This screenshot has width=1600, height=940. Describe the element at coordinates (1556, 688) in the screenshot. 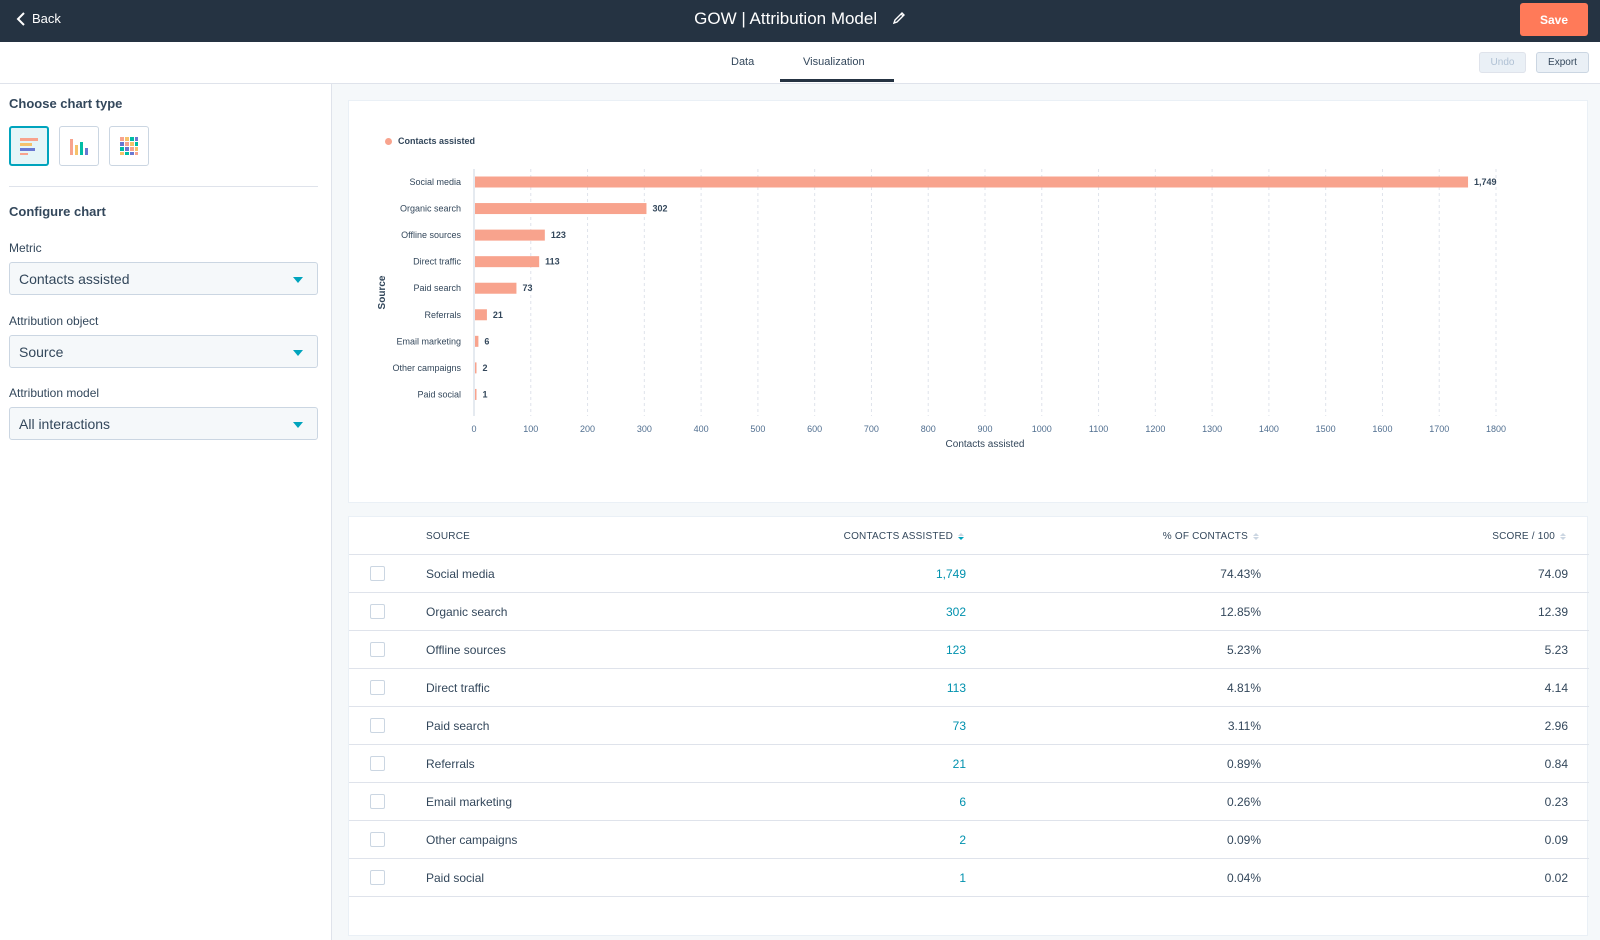

I see `row-score: 4.14` at that location.